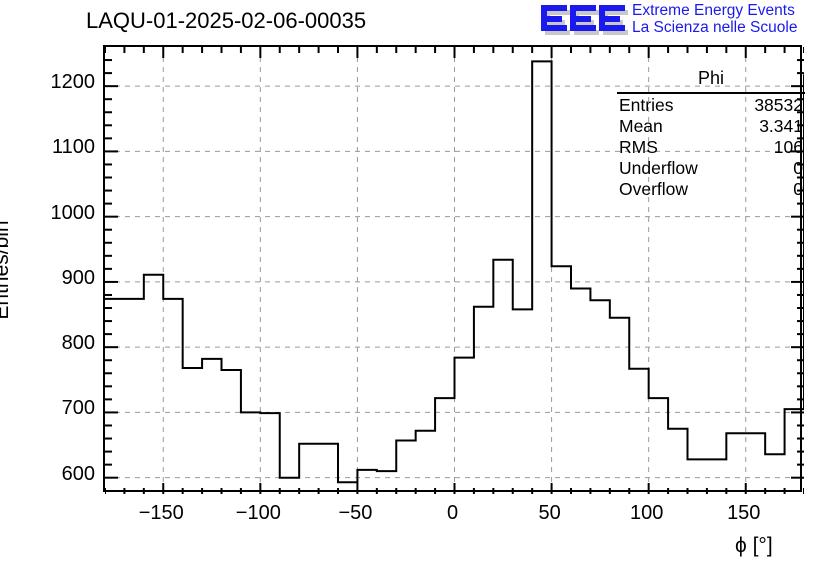  I want to click on stats-row-value: 3.341, so click(781, 126).